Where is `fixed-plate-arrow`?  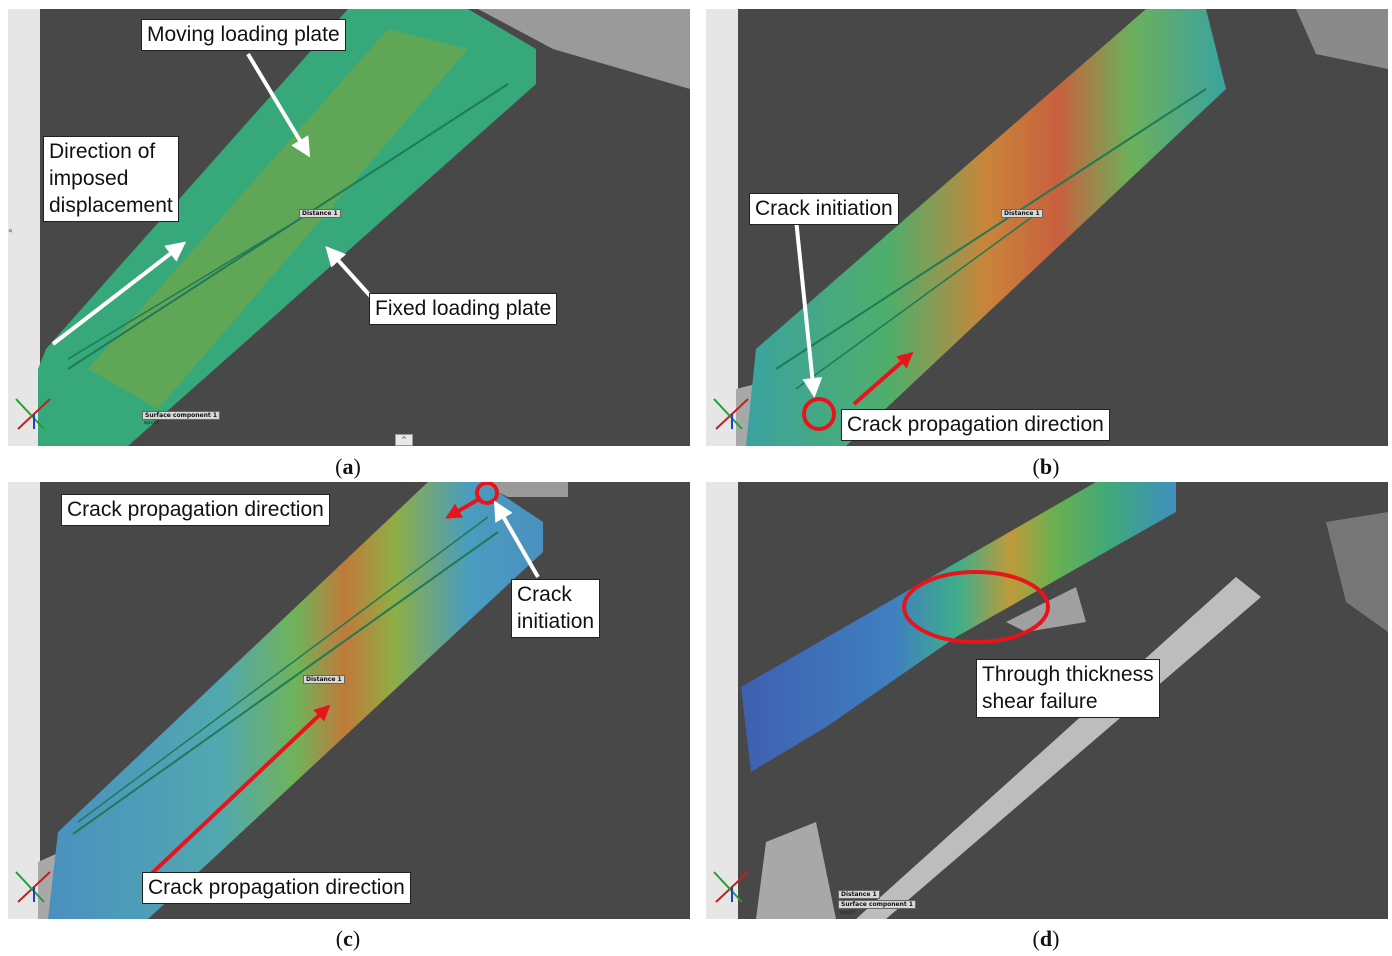 fixed-plate-arrow is located at coordinates (350, 273).